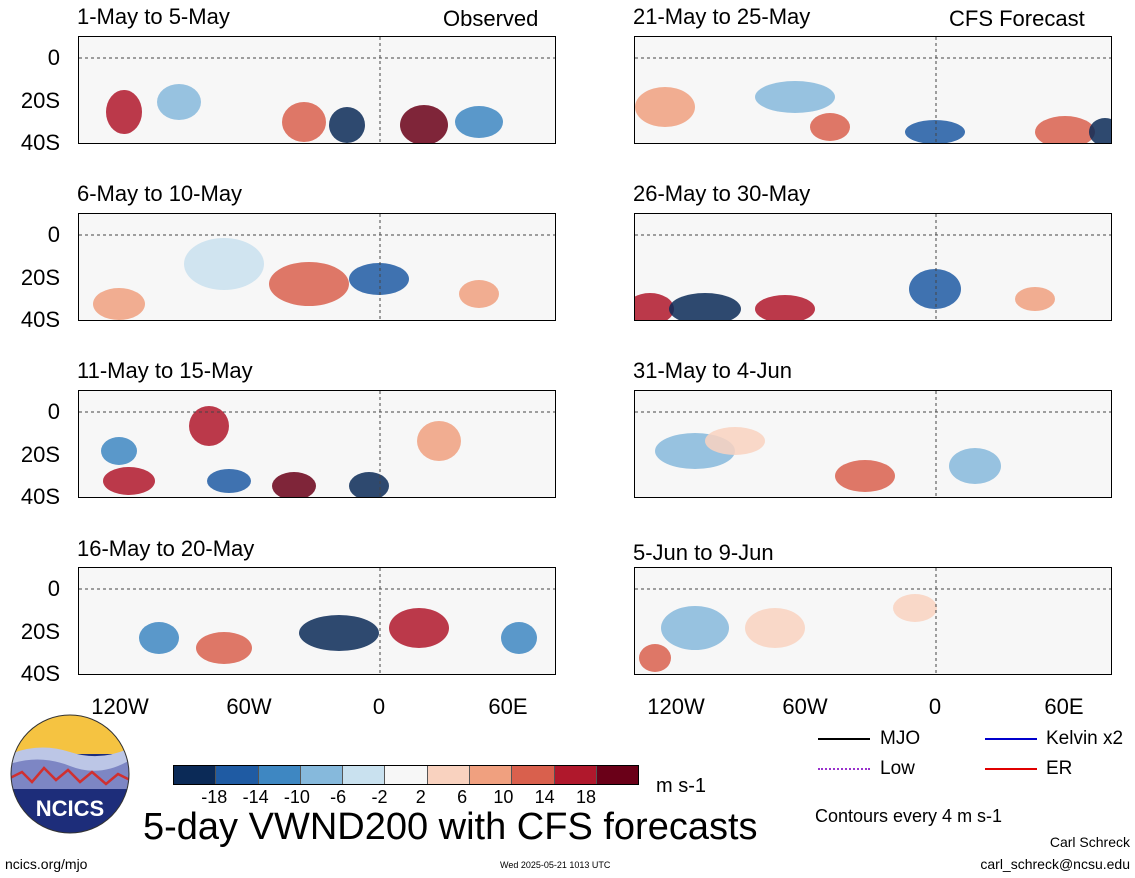 This screenshot has height=878, width=1135. What do you see at coordinates (40, 631) in the screenshot?
I see `ylabel-20s-p4: 20S` at bounding box center [40, 631].